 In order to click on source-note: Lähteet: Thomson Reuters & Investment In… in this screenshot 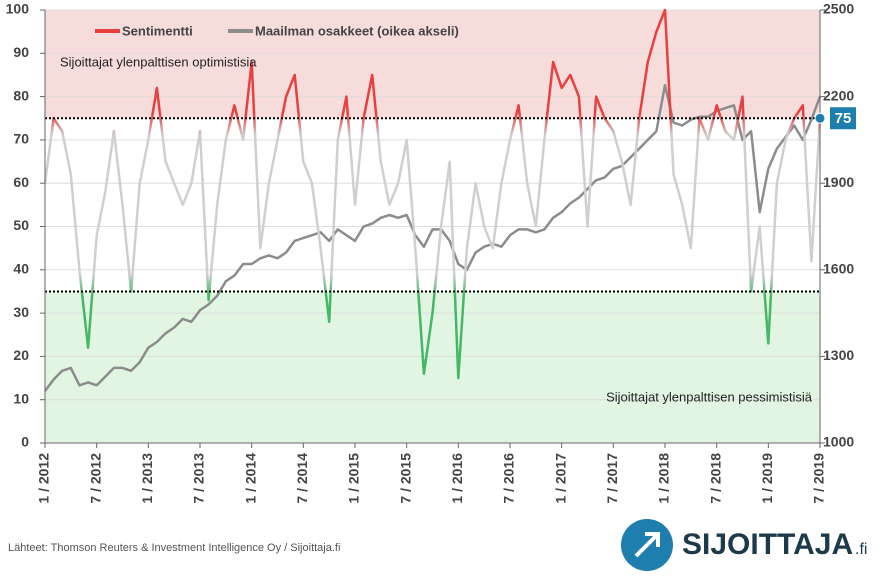, I will do `click(174, 548)`.